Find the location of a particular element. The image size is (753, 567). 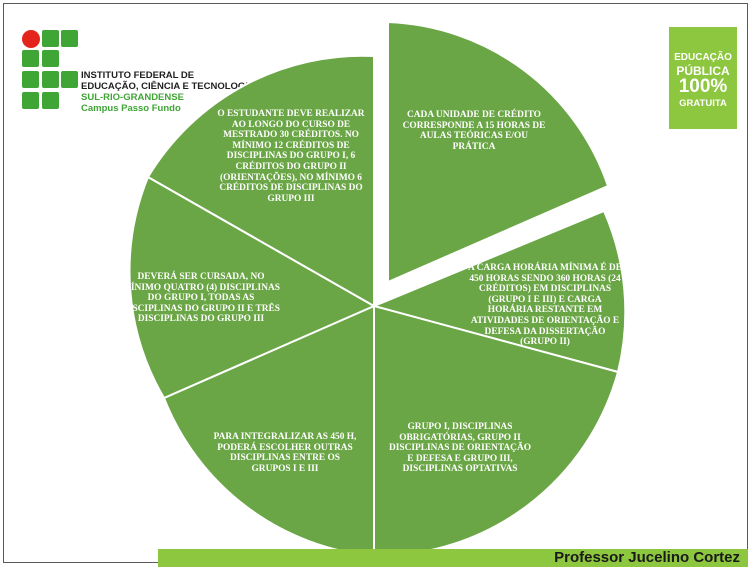

badge-line1: EDUCAÇÃO is located at coordinates (703, 57).